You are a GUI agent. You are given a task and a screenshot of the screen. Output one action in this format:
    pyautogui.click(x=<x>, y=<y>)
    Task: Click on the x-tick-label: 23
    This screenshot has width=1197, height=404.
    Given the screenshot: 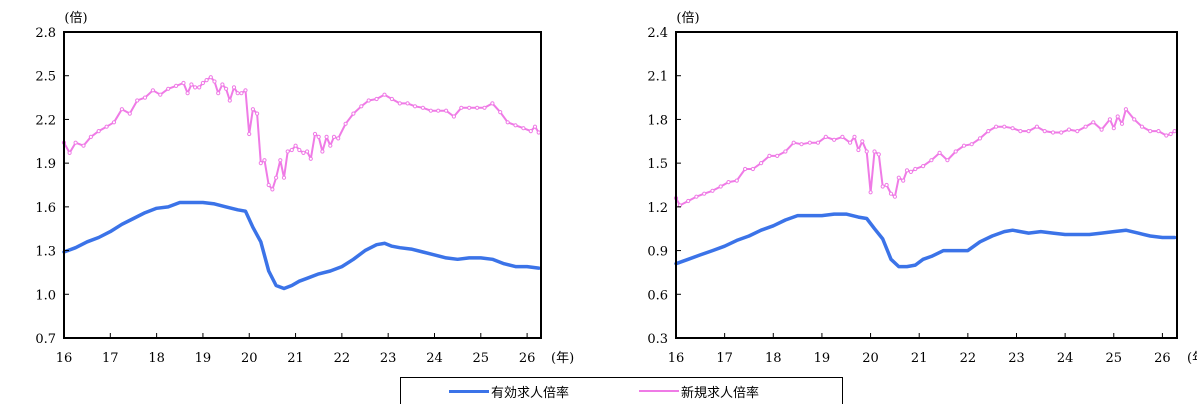 What is the action you would take?
    pyautogui.click(x=388, y=358)
    